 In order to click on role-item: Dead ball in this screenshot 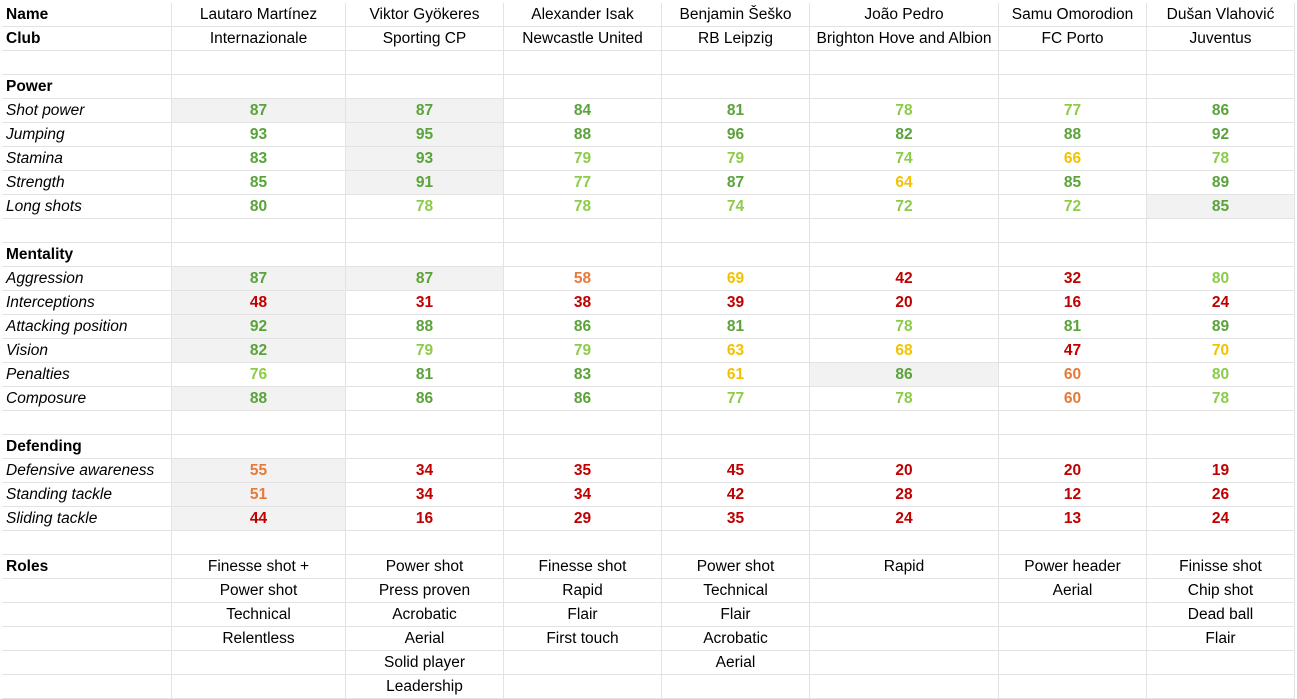, I will do `click(1221, 615)`.